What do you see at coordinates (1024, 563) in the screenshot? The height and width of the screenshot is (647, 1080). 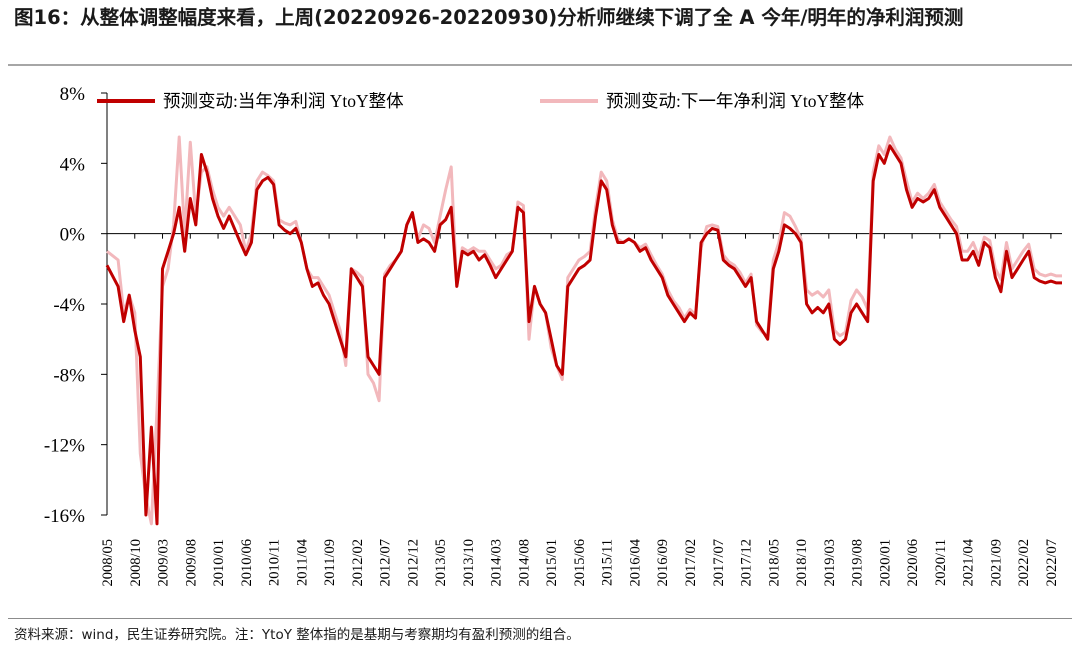 I see `x-tick-label: 2022/02` at bounding box center [1024, 563].